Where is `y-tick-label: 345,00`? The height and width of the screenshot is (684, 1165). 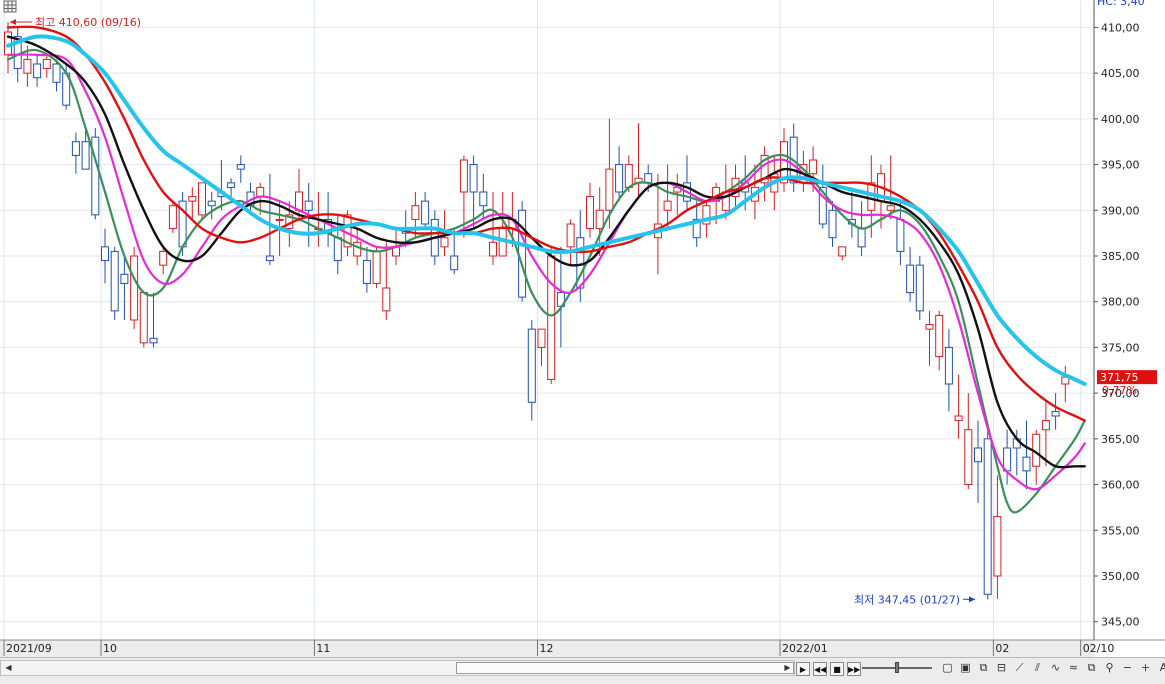
y-tick-label: 345,00 is located at coordinates (1120, 622).